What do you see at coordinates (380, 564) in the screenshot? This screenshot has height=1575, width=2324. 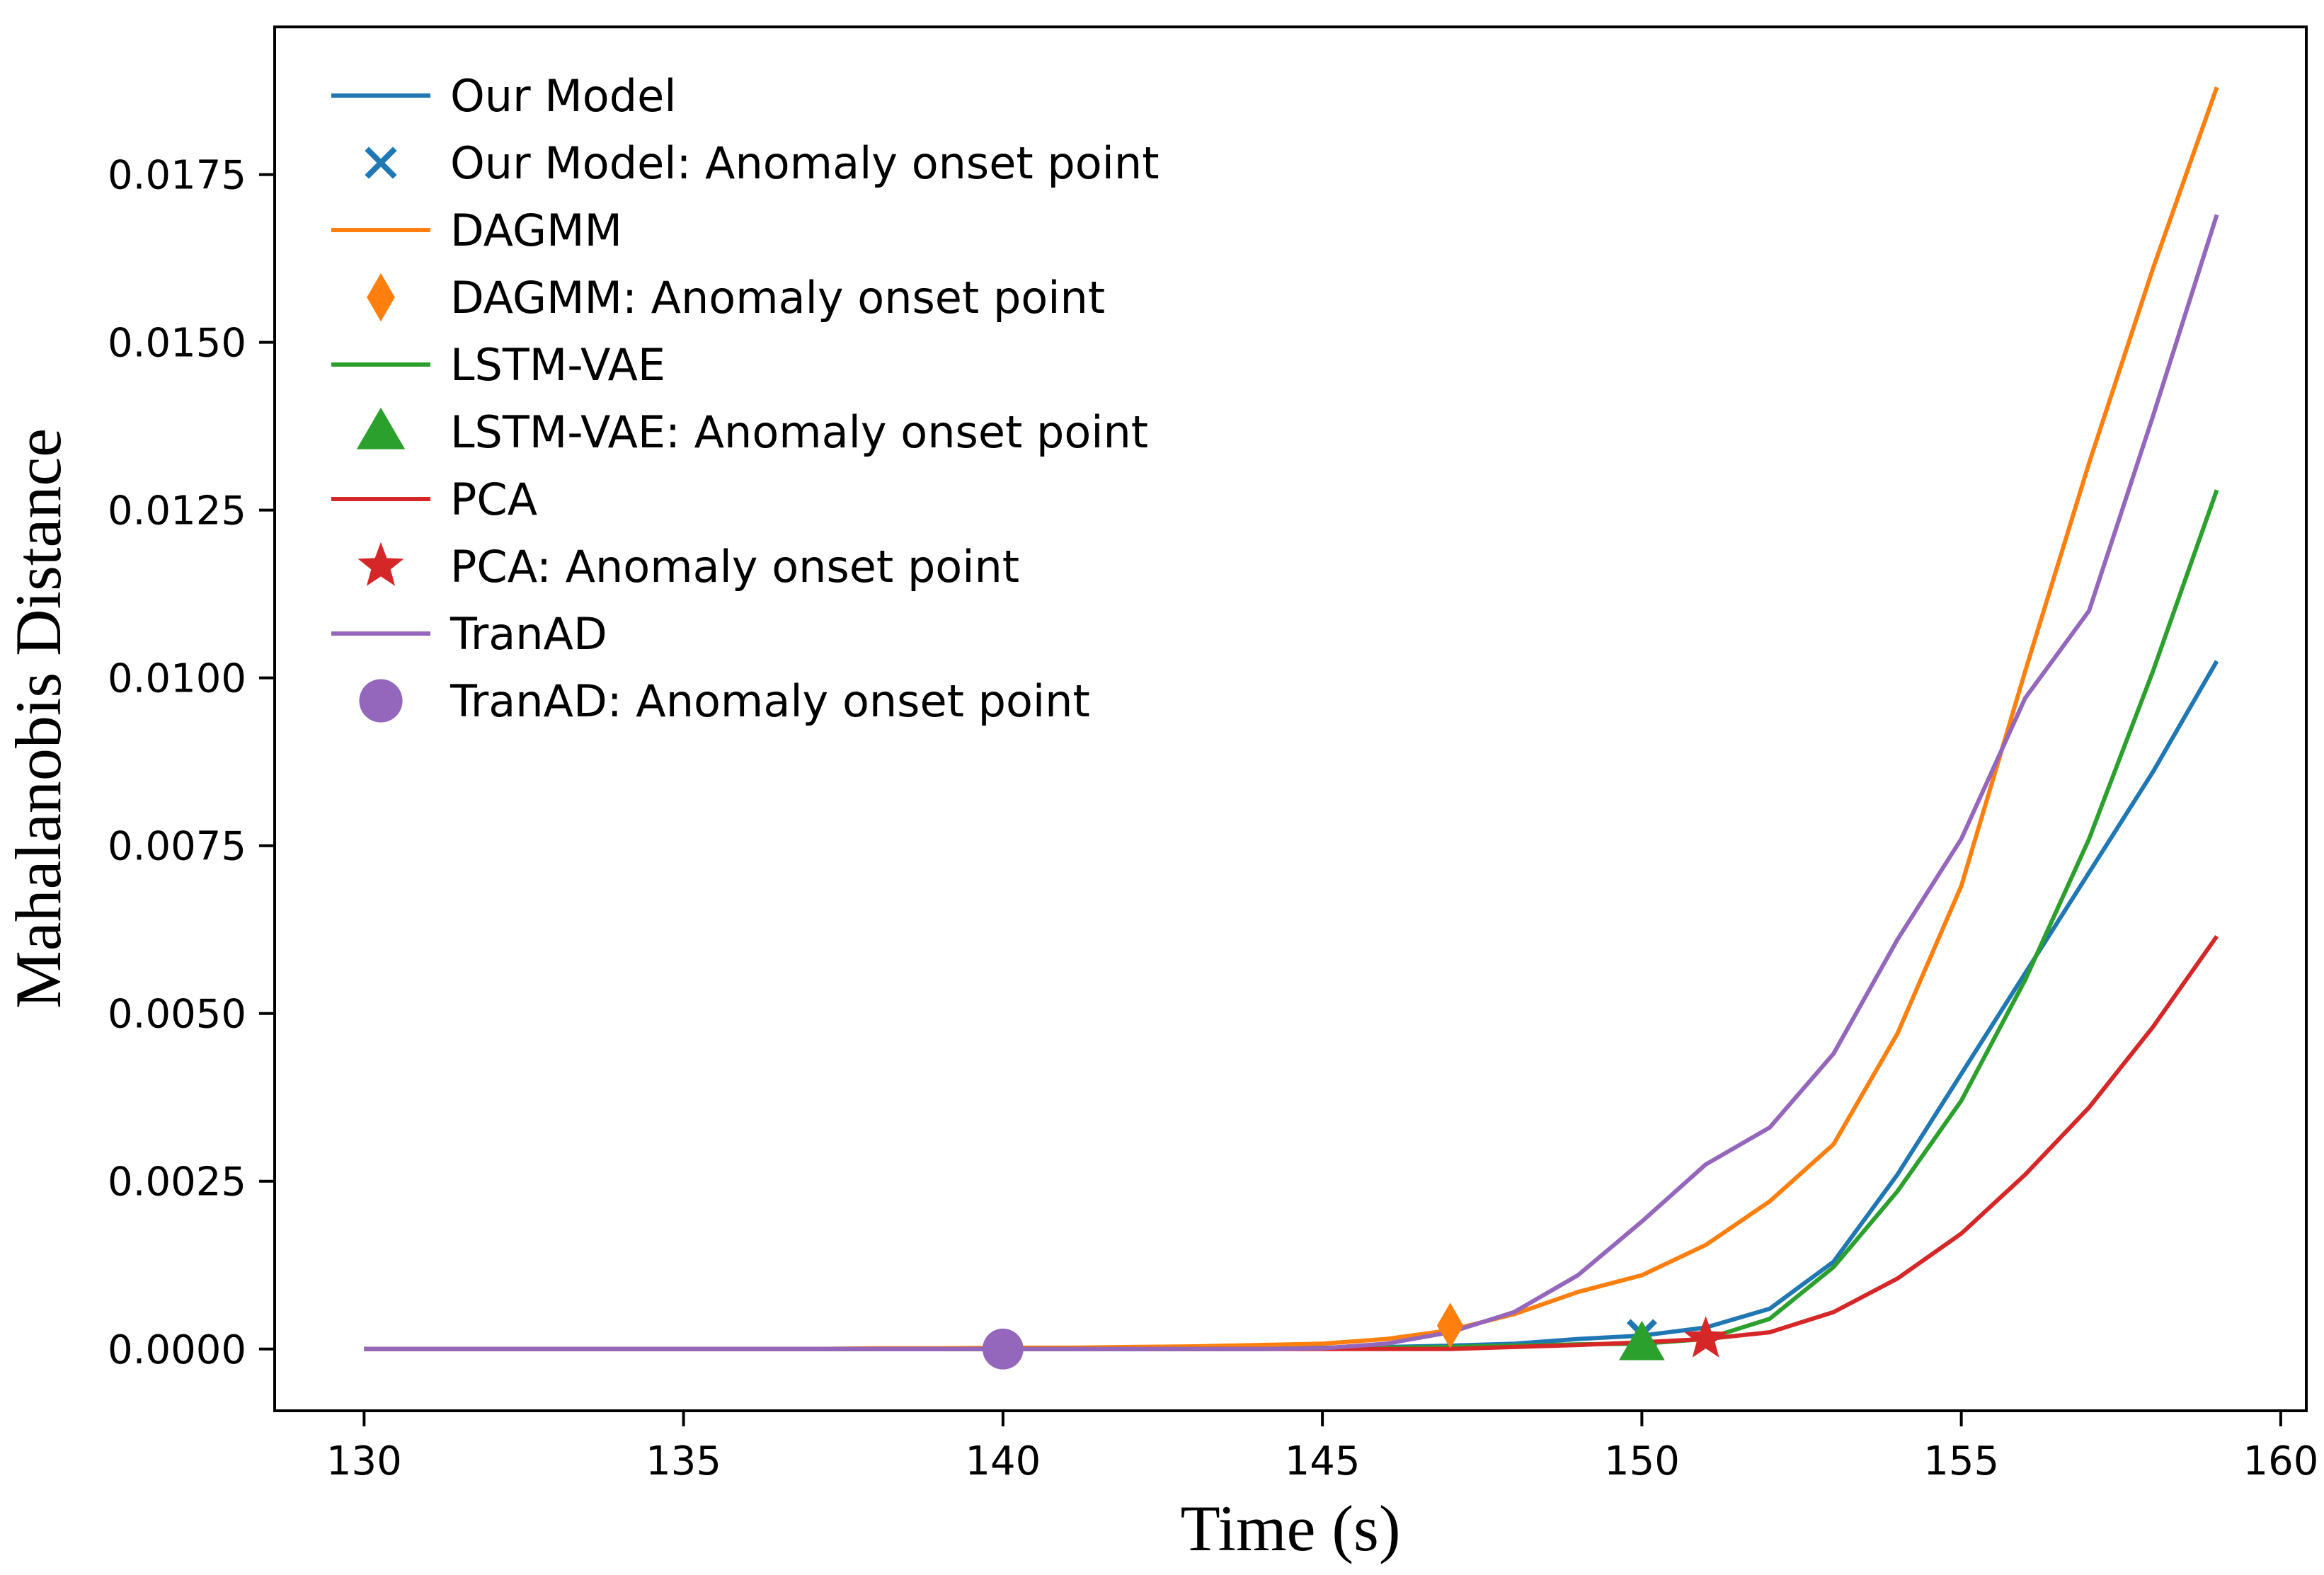 I see `legend-marker-pca` at bounding box center [380, 564].